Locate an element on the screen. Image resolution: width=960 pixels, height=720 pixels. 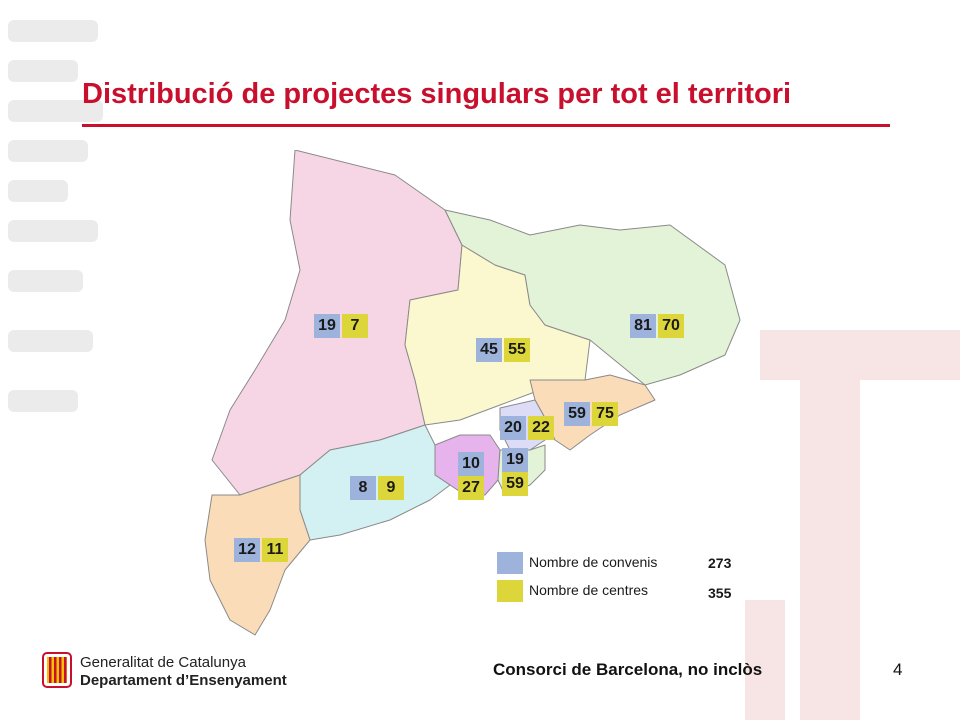
badge-centres-maresme: 75 is located at coordinates (605, 414).